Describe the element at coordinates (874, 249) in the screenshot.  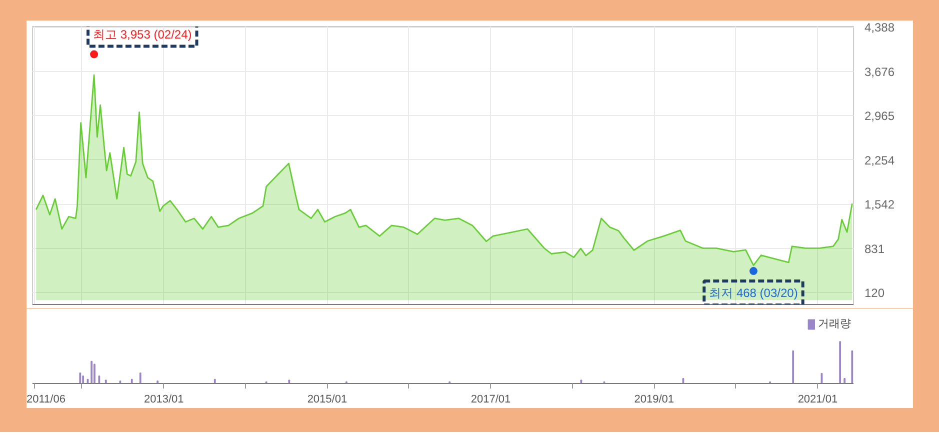
I see `y-tick-label: 831` at that location.